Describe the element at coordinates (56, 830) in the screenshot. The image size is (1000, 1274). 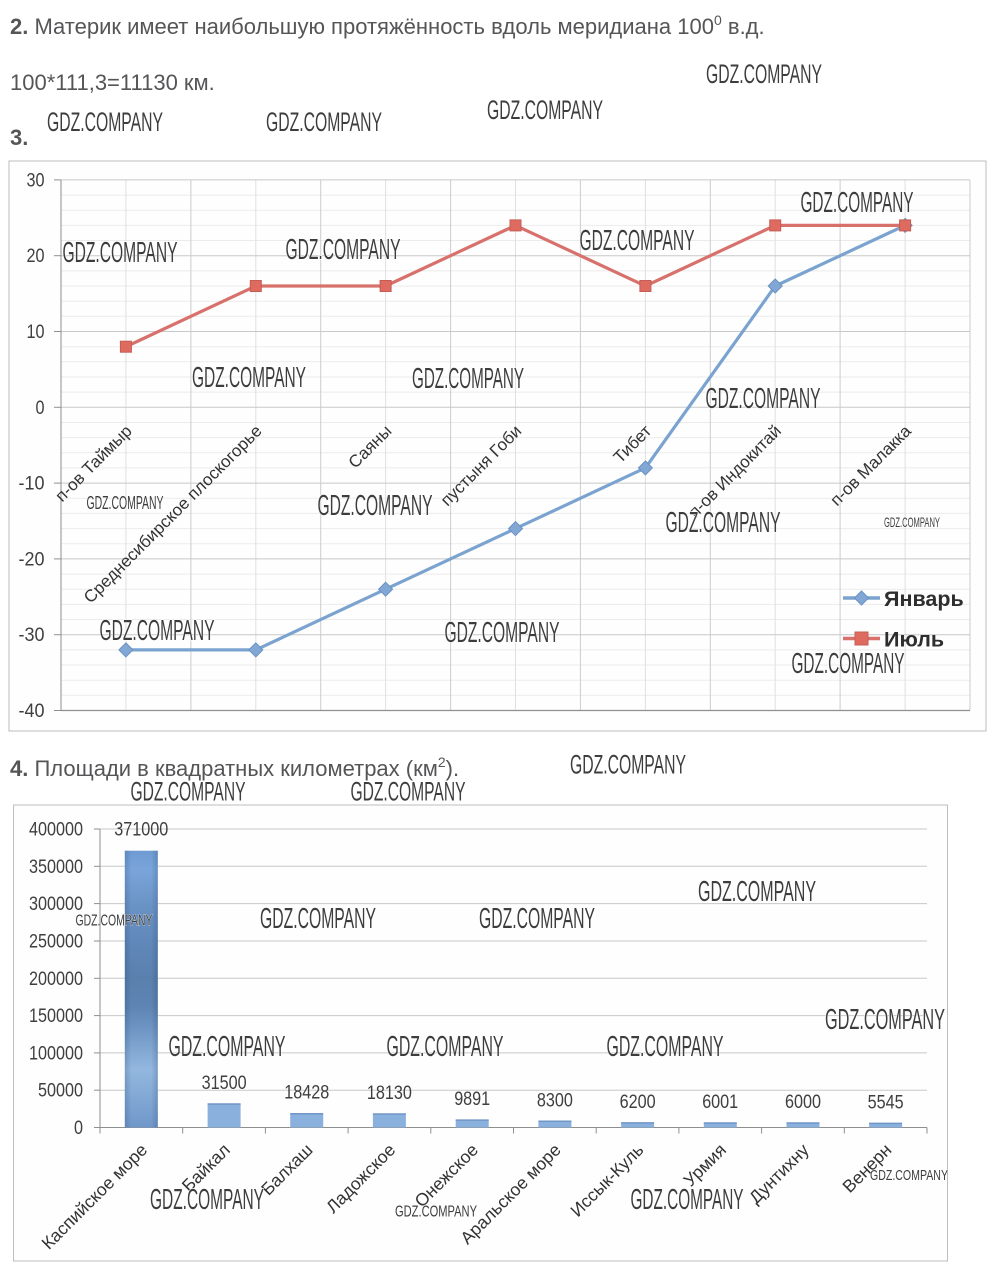
I see `svg-text: 400000` at that location.